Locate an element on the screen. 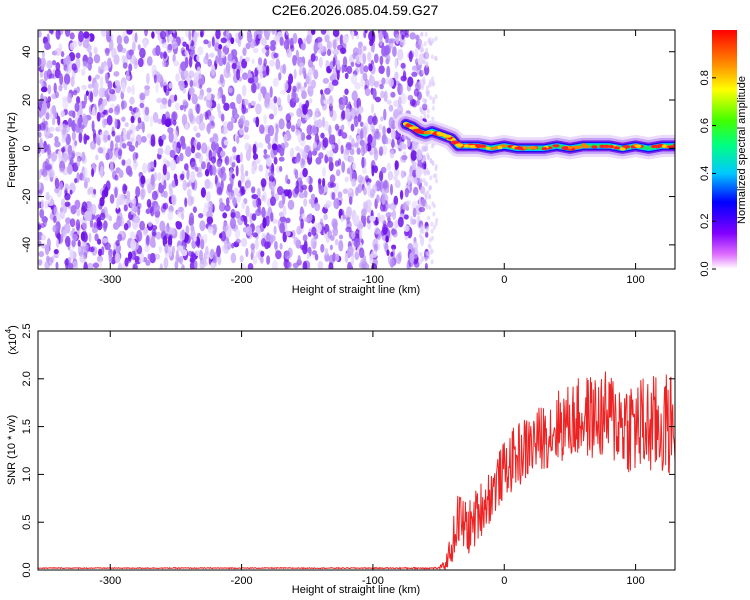 This screenshot has height=600, width=750. snr-ylabel: SNR (10 * v/v) is located at coordinates (12, 450).